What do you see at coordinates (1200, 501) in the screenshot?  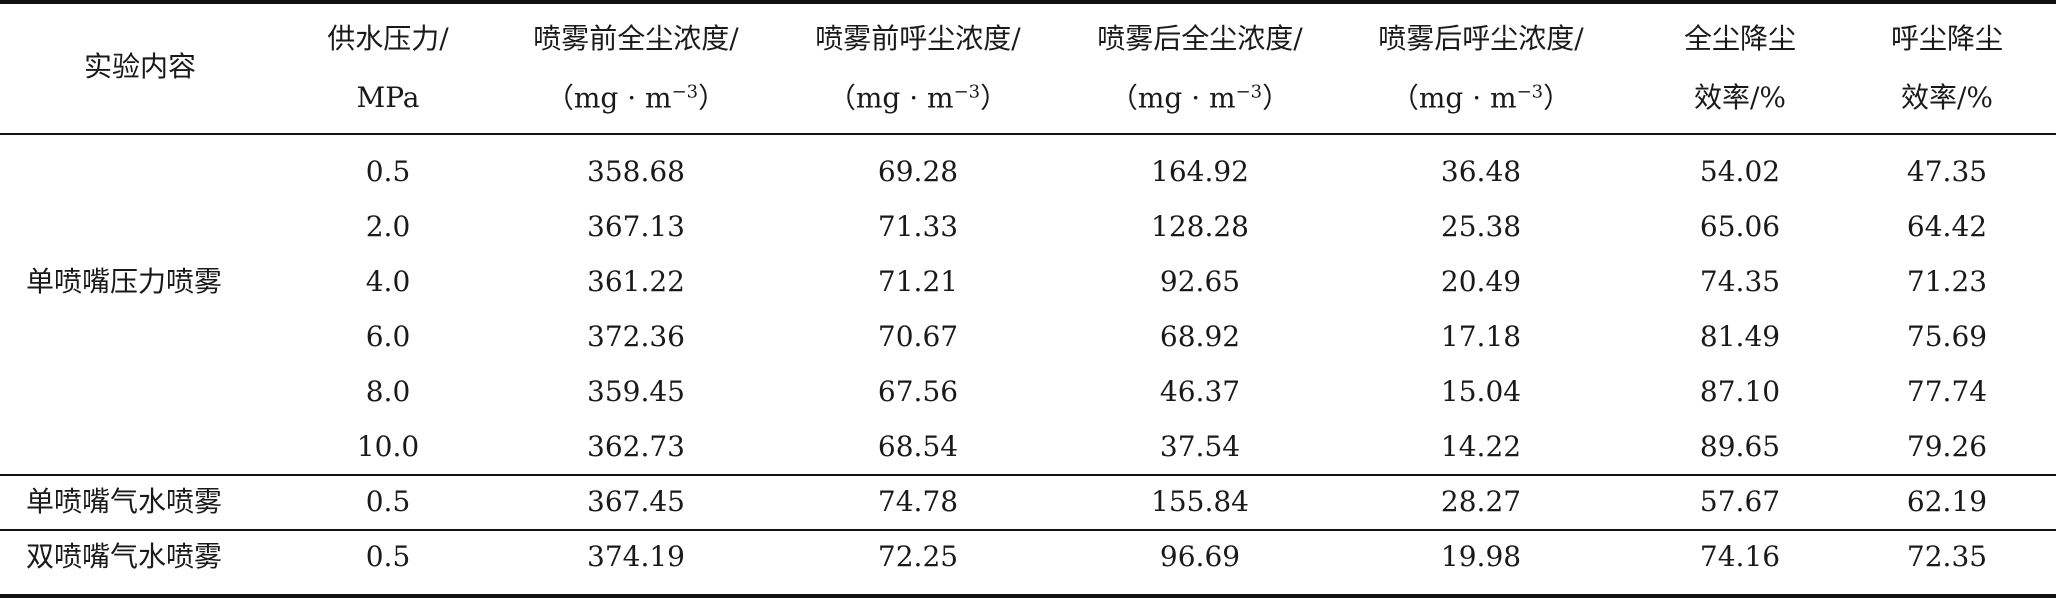 I see `cell: 155.84` at bounding box center [1200, 501].